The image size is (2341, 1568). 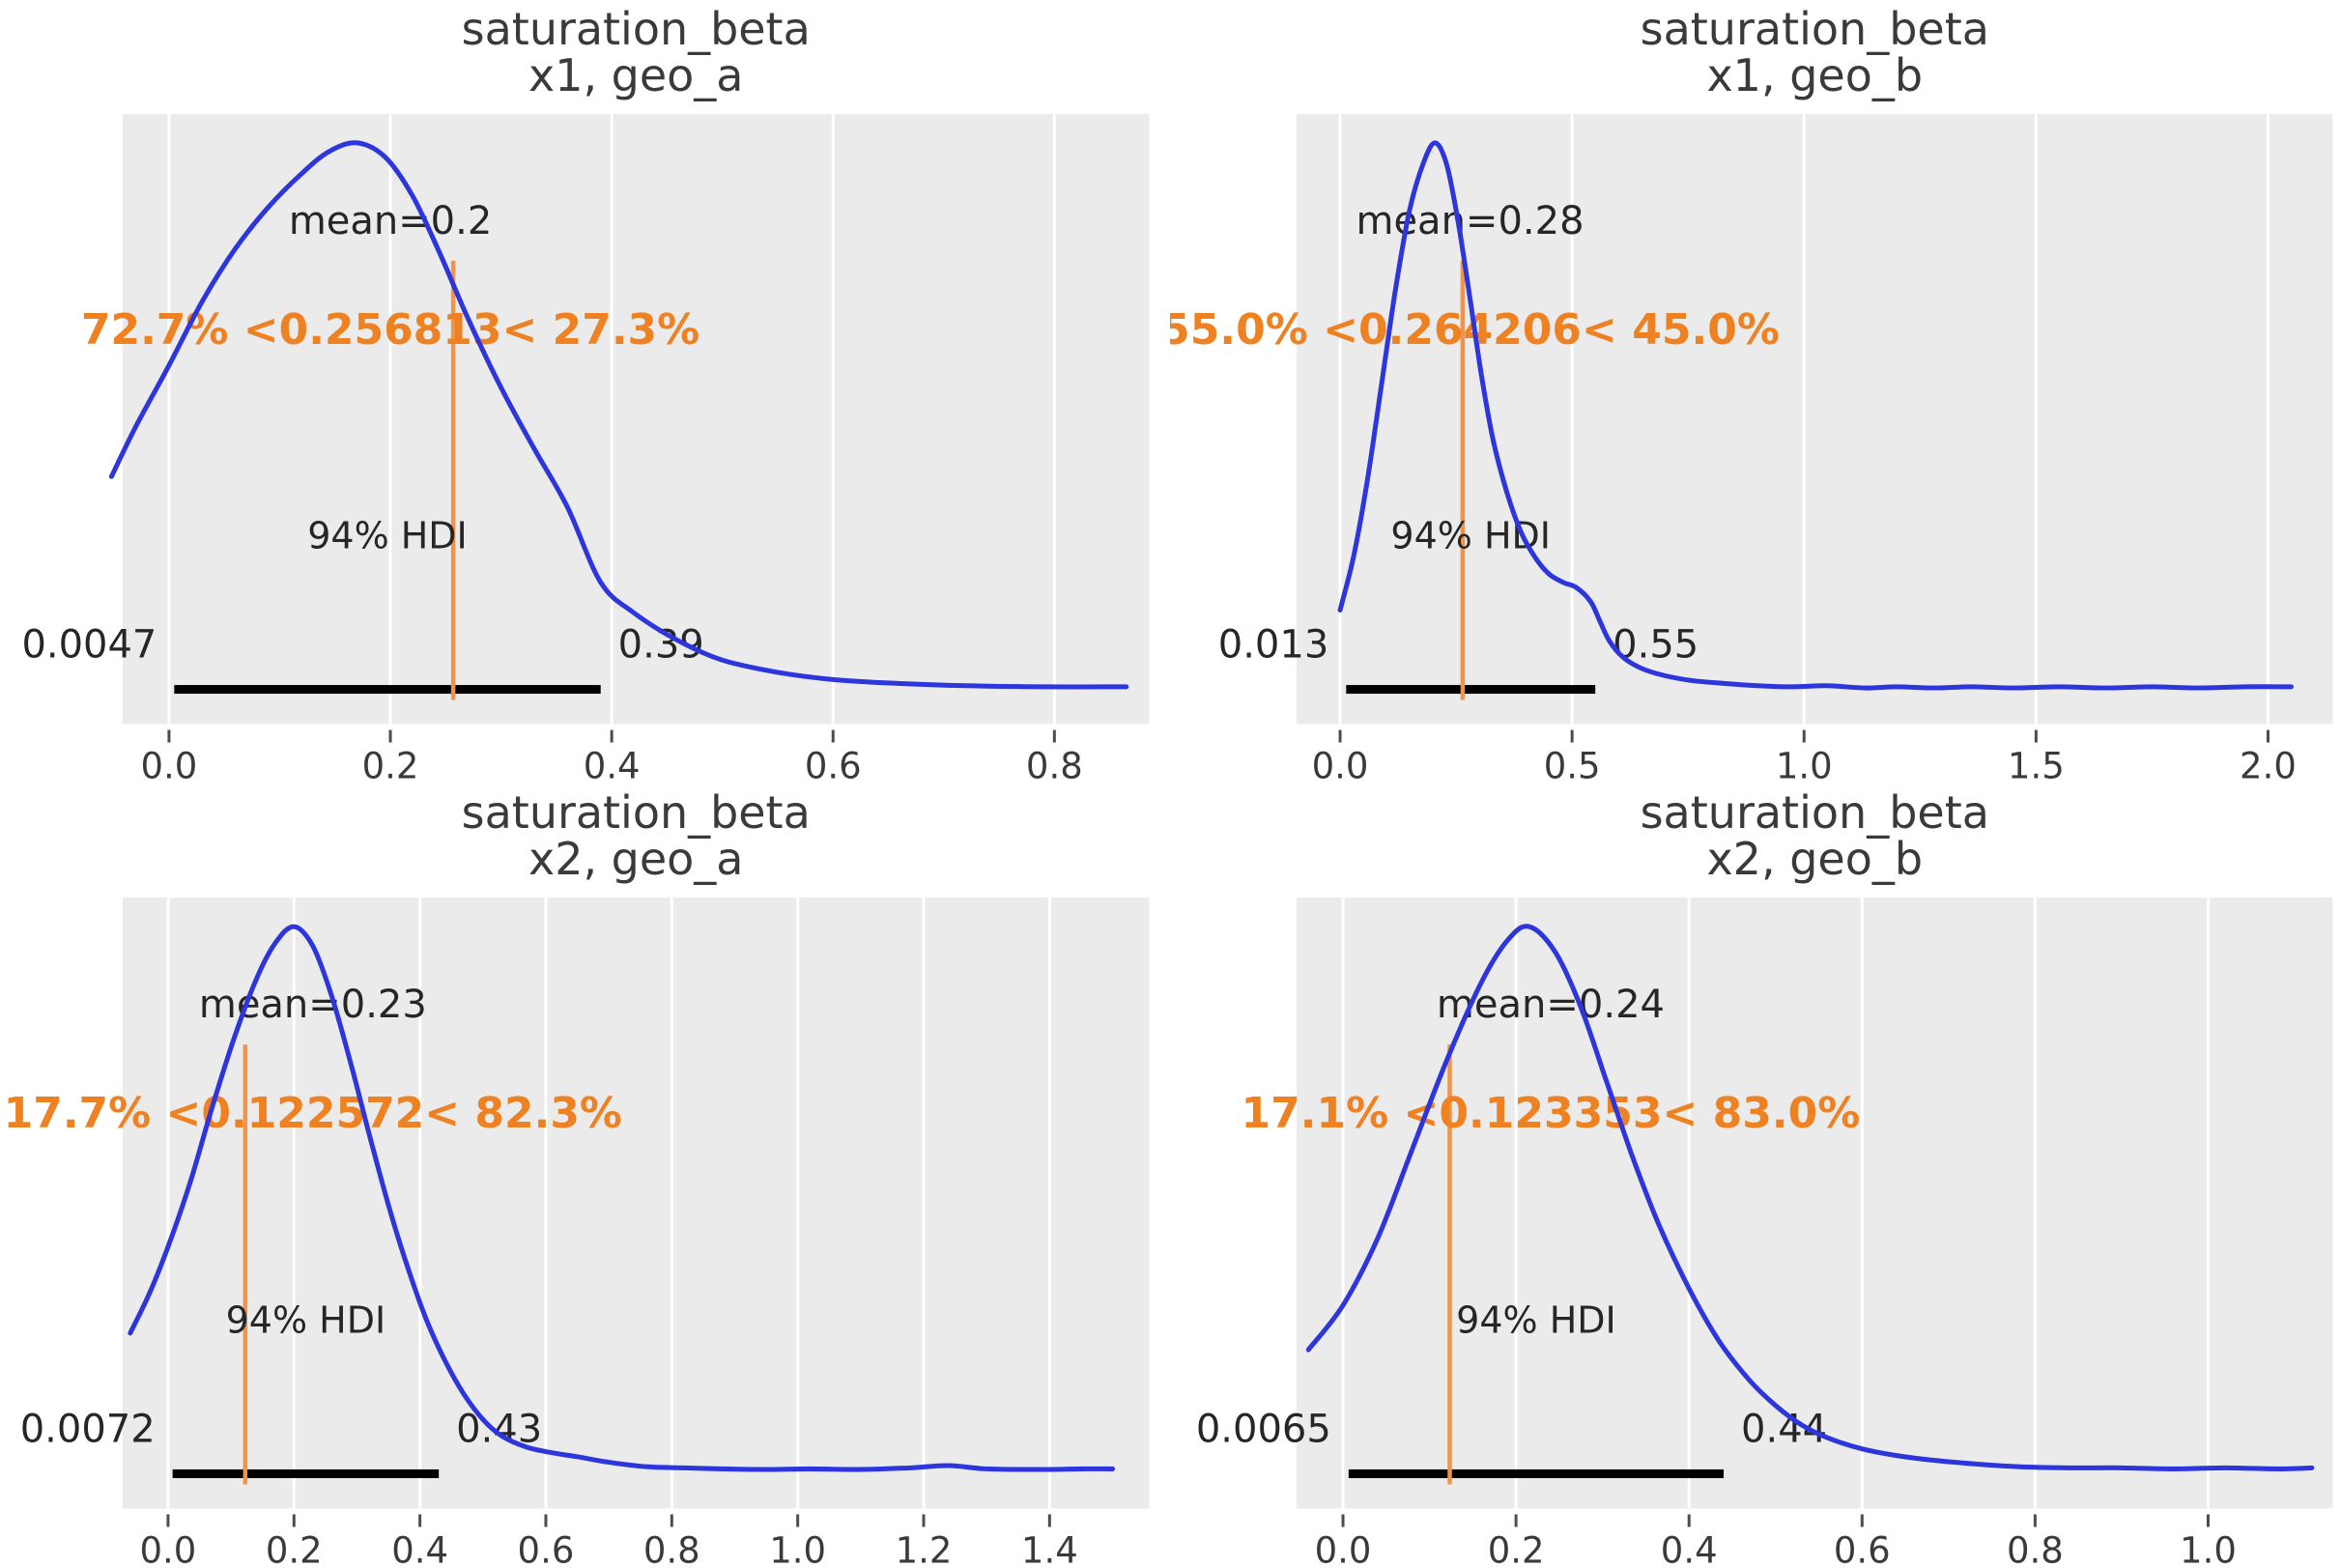 I want to click on ref-value-label: 17.7% <0.122572< 82.3%, so click(x=313, y=1113).